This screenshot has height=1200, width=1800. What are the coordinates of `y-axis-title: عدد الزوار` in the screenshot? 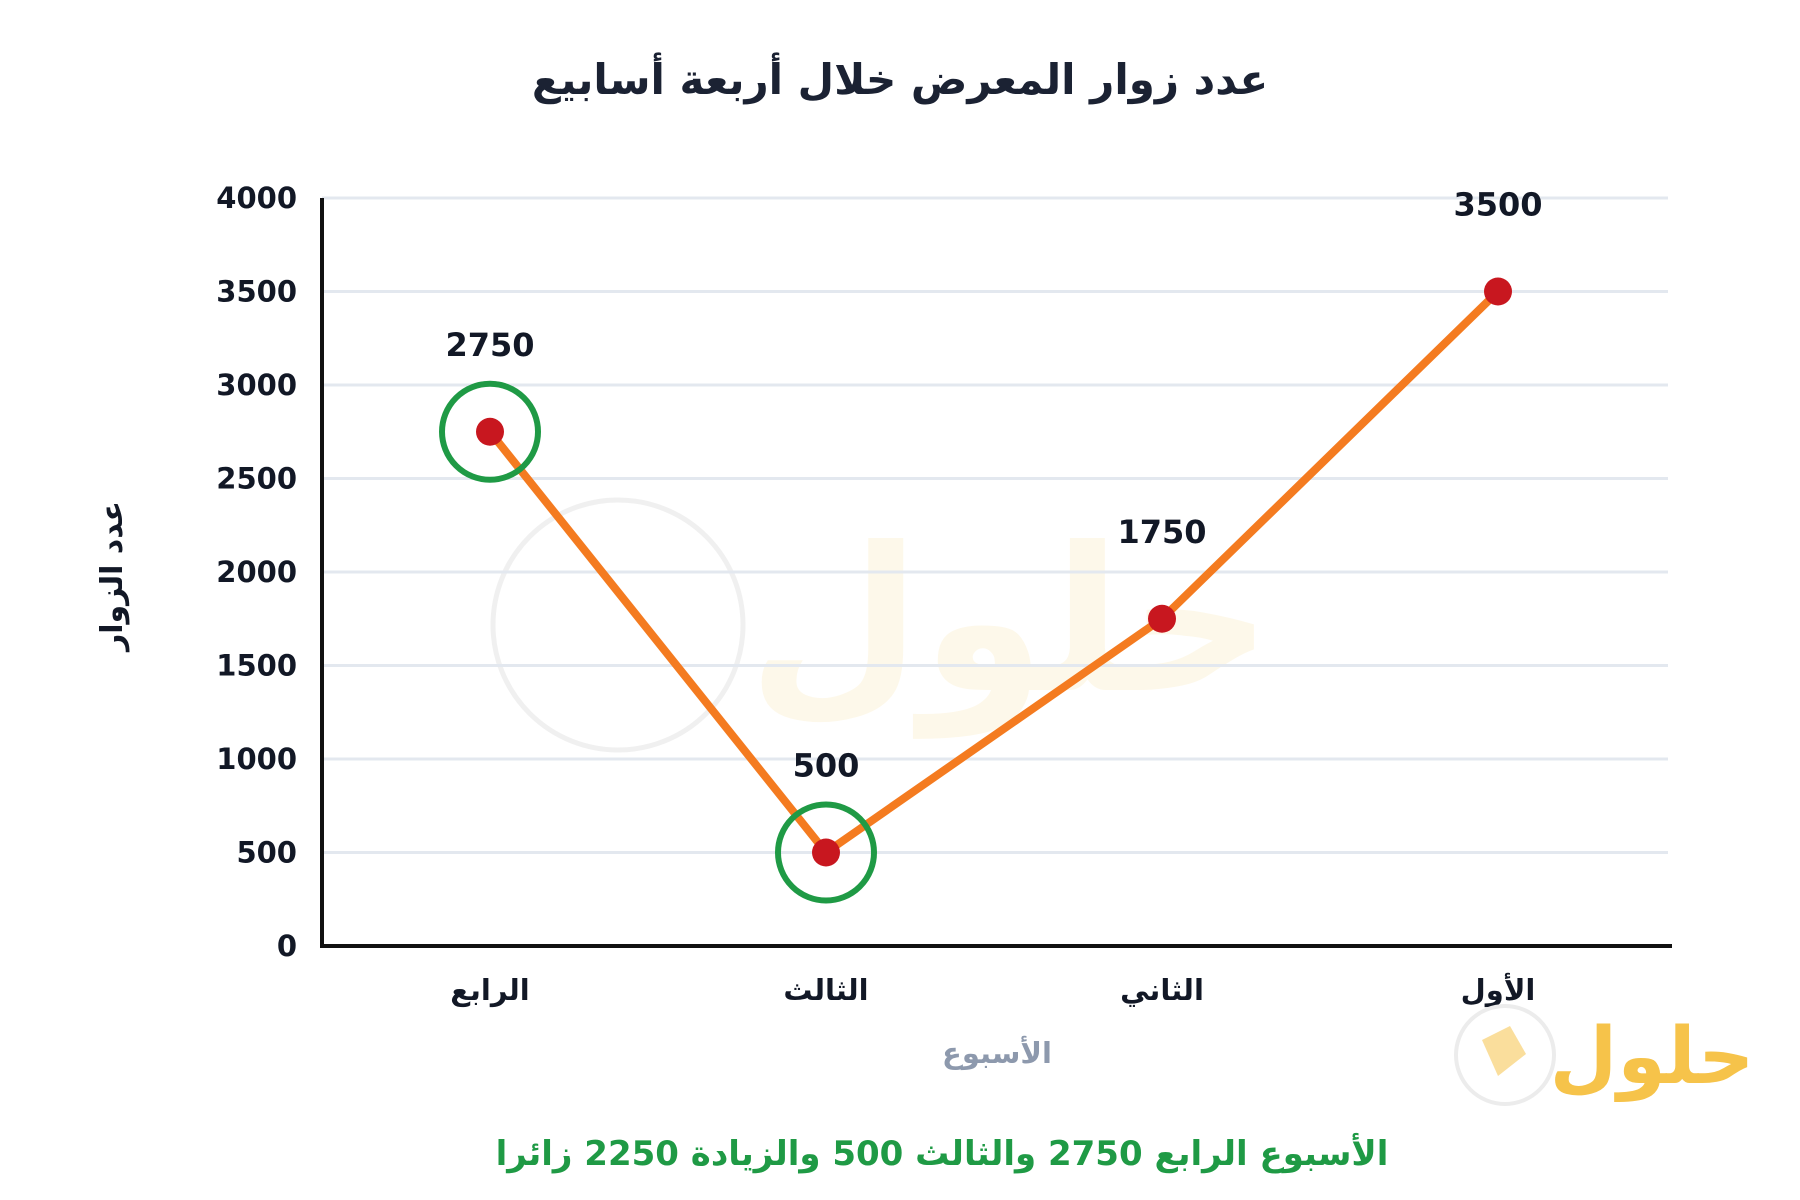 It's located at (112, 577).